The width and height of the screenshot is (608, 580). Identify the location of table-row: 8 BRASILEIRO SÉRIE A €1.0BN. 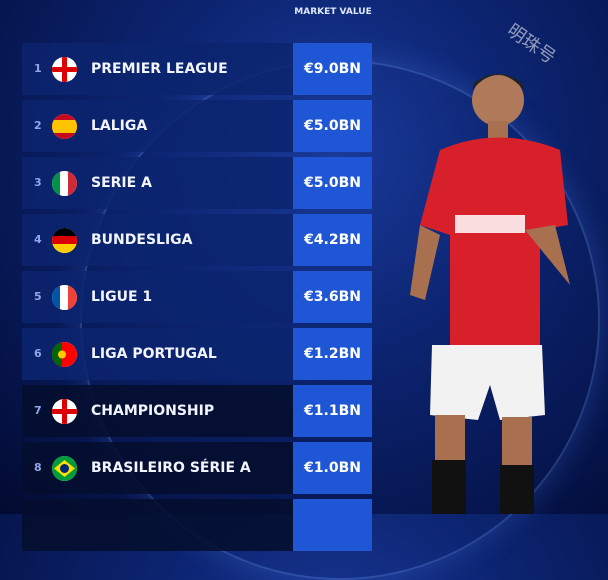
(197, 468).